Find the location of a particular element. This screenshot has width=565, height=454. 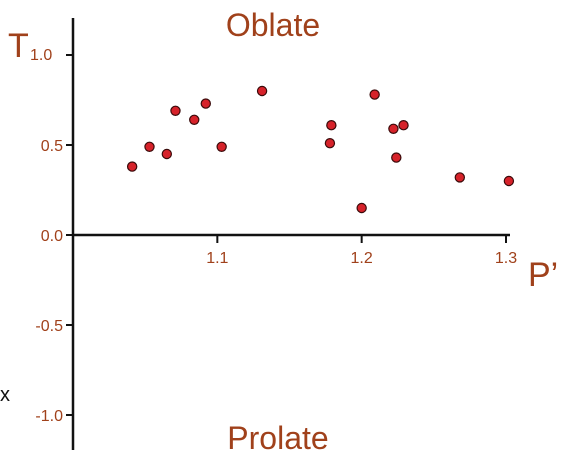

oblate-label: Oblate is located at coordinates (273, 25).